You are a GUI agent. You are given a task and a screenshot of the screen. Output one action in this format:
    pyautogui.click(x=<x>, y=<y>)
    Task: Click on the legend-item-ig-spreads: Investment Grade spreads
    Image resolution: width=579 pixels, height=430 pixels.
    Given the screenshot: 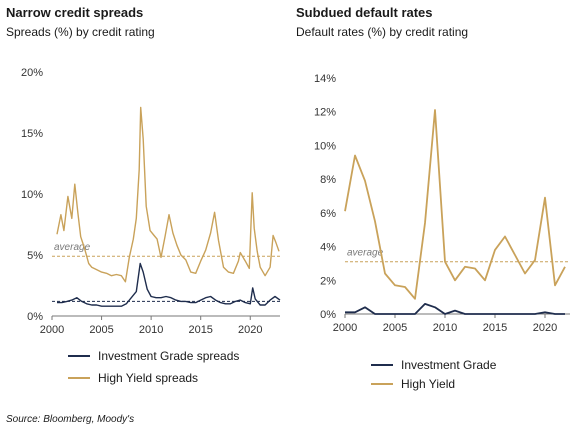 What is the action you would take?
    pyautogui.click(x=153, y=356)
    